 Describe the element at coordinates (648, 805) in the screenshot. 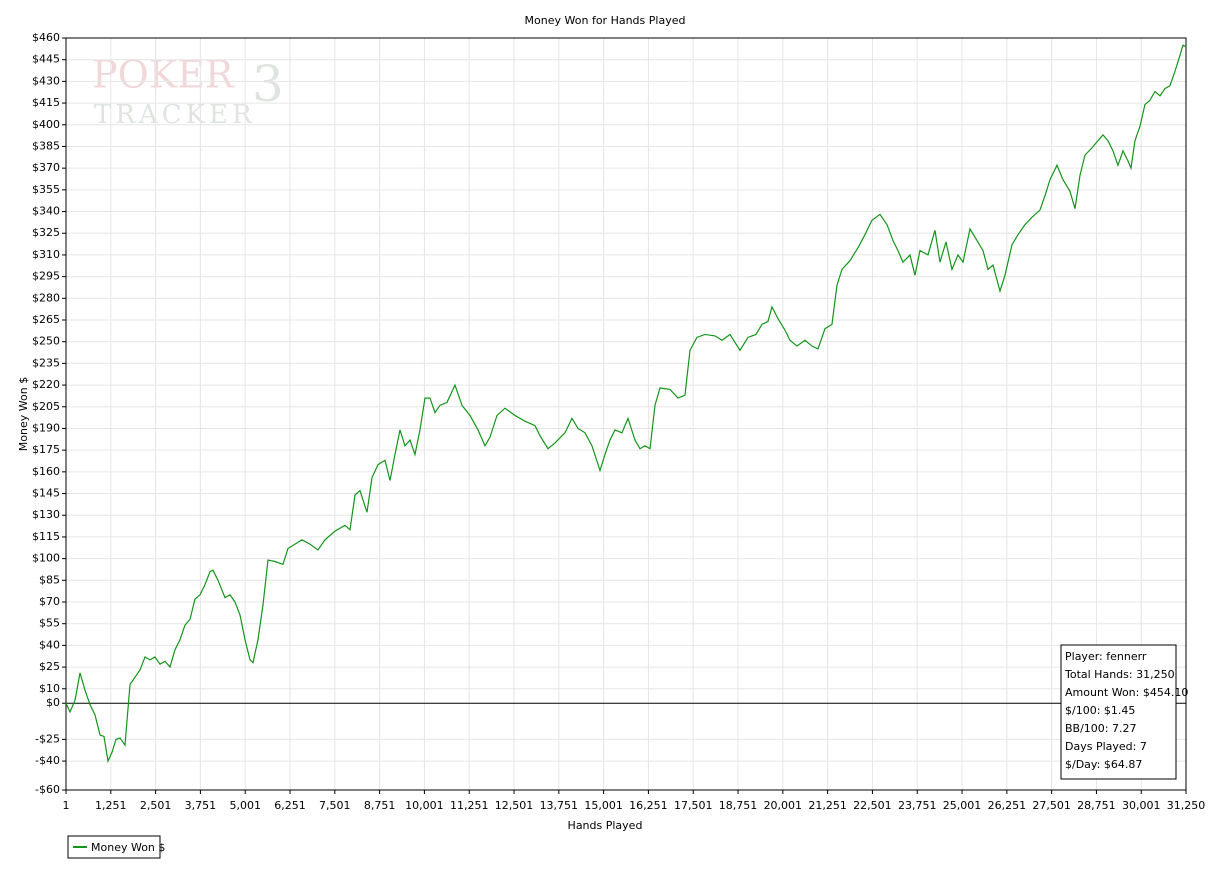

I see `x-tick-label: 16,251` at that location.